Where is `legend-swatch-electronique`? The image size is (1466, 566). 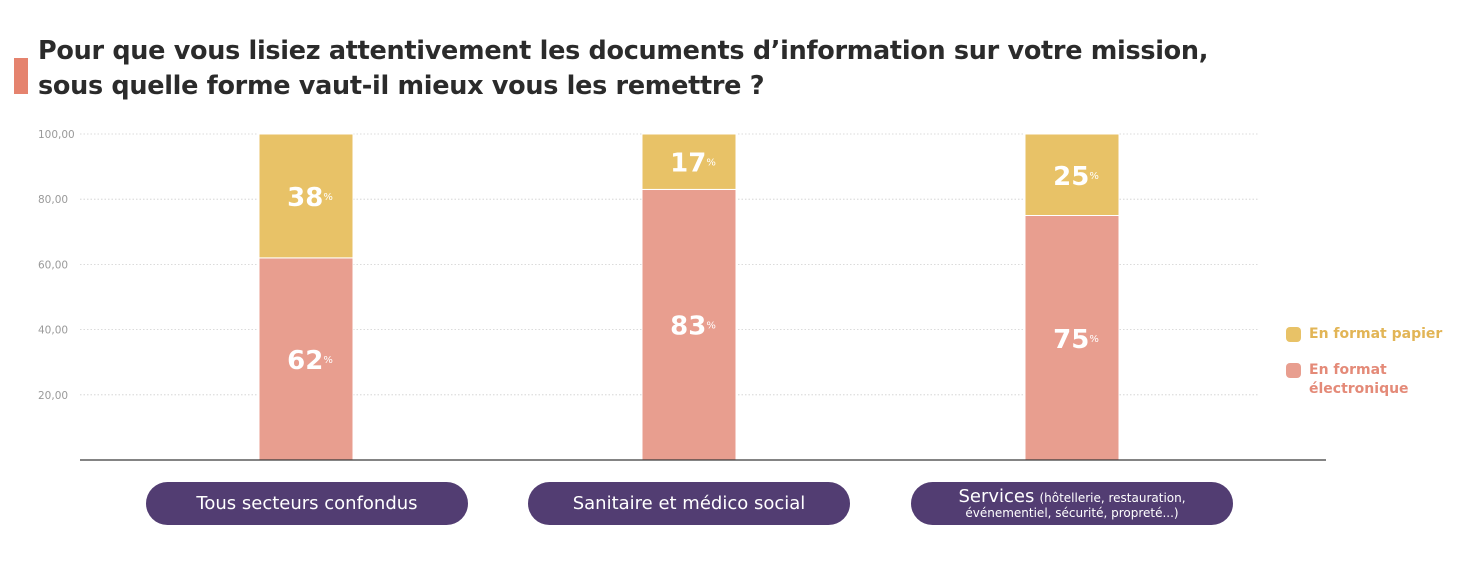
legend-swatch-electronique is located at coordinates (1293, 370).